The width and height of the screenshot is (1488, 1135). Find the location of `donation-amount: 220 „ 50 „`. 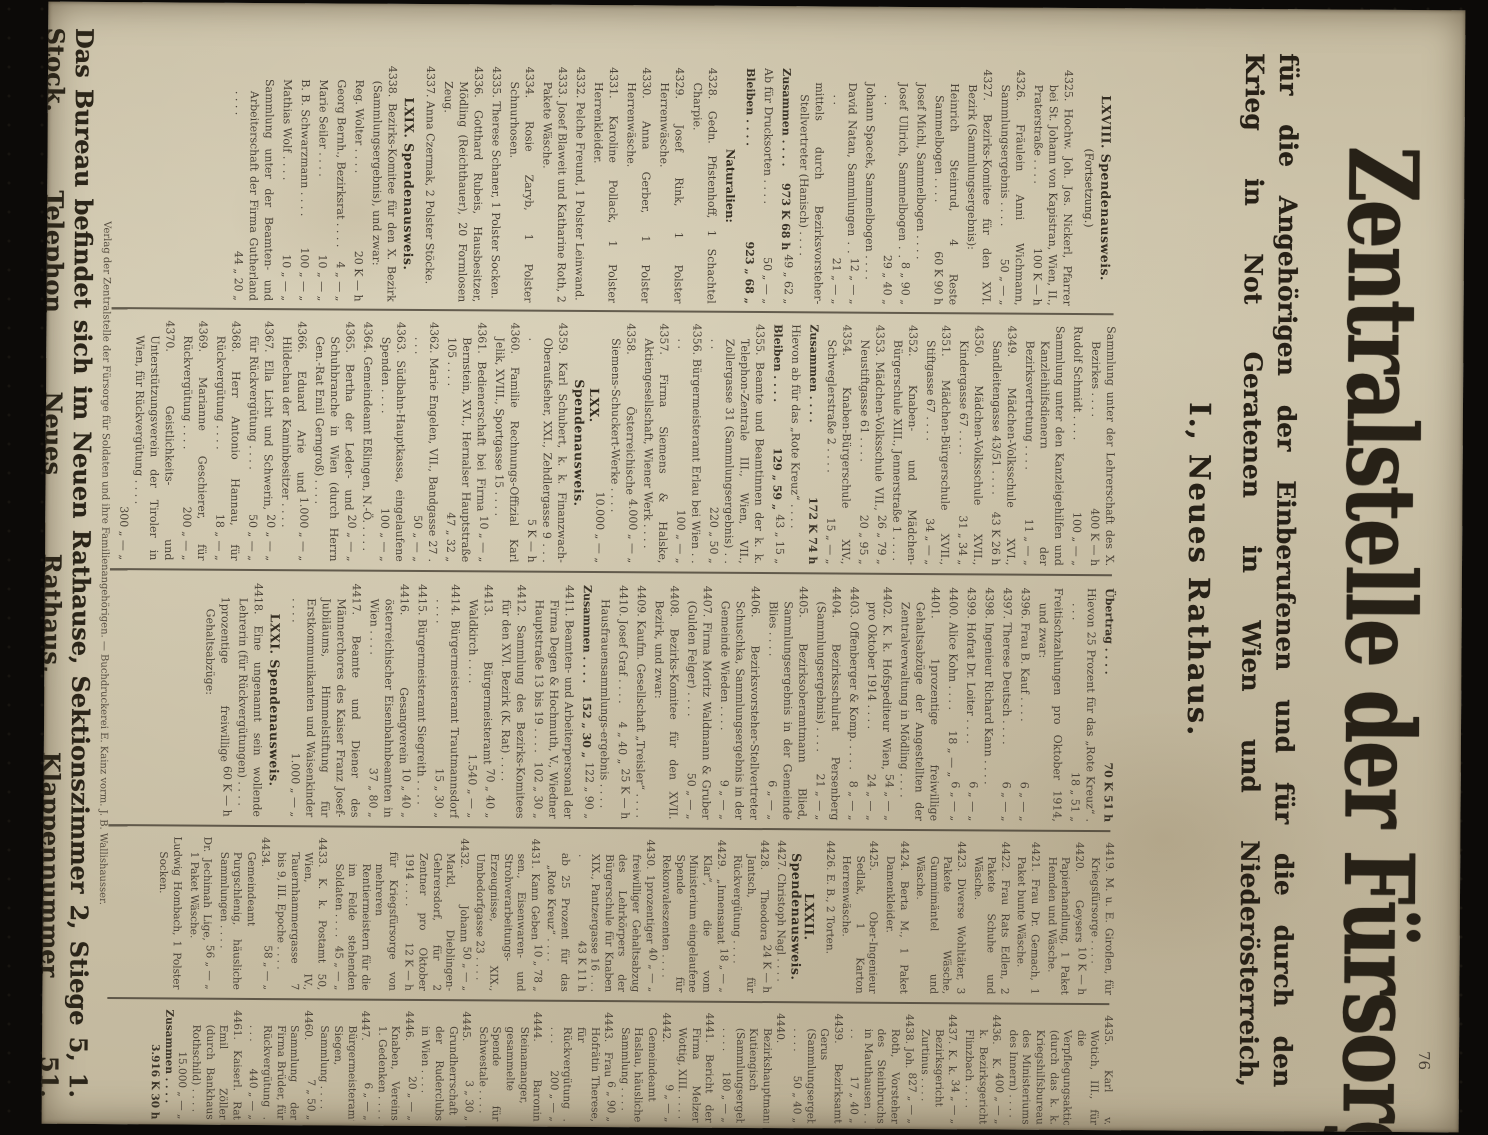

donation-amount: 220 „ 50 „ is located at coordinates (714, 535).